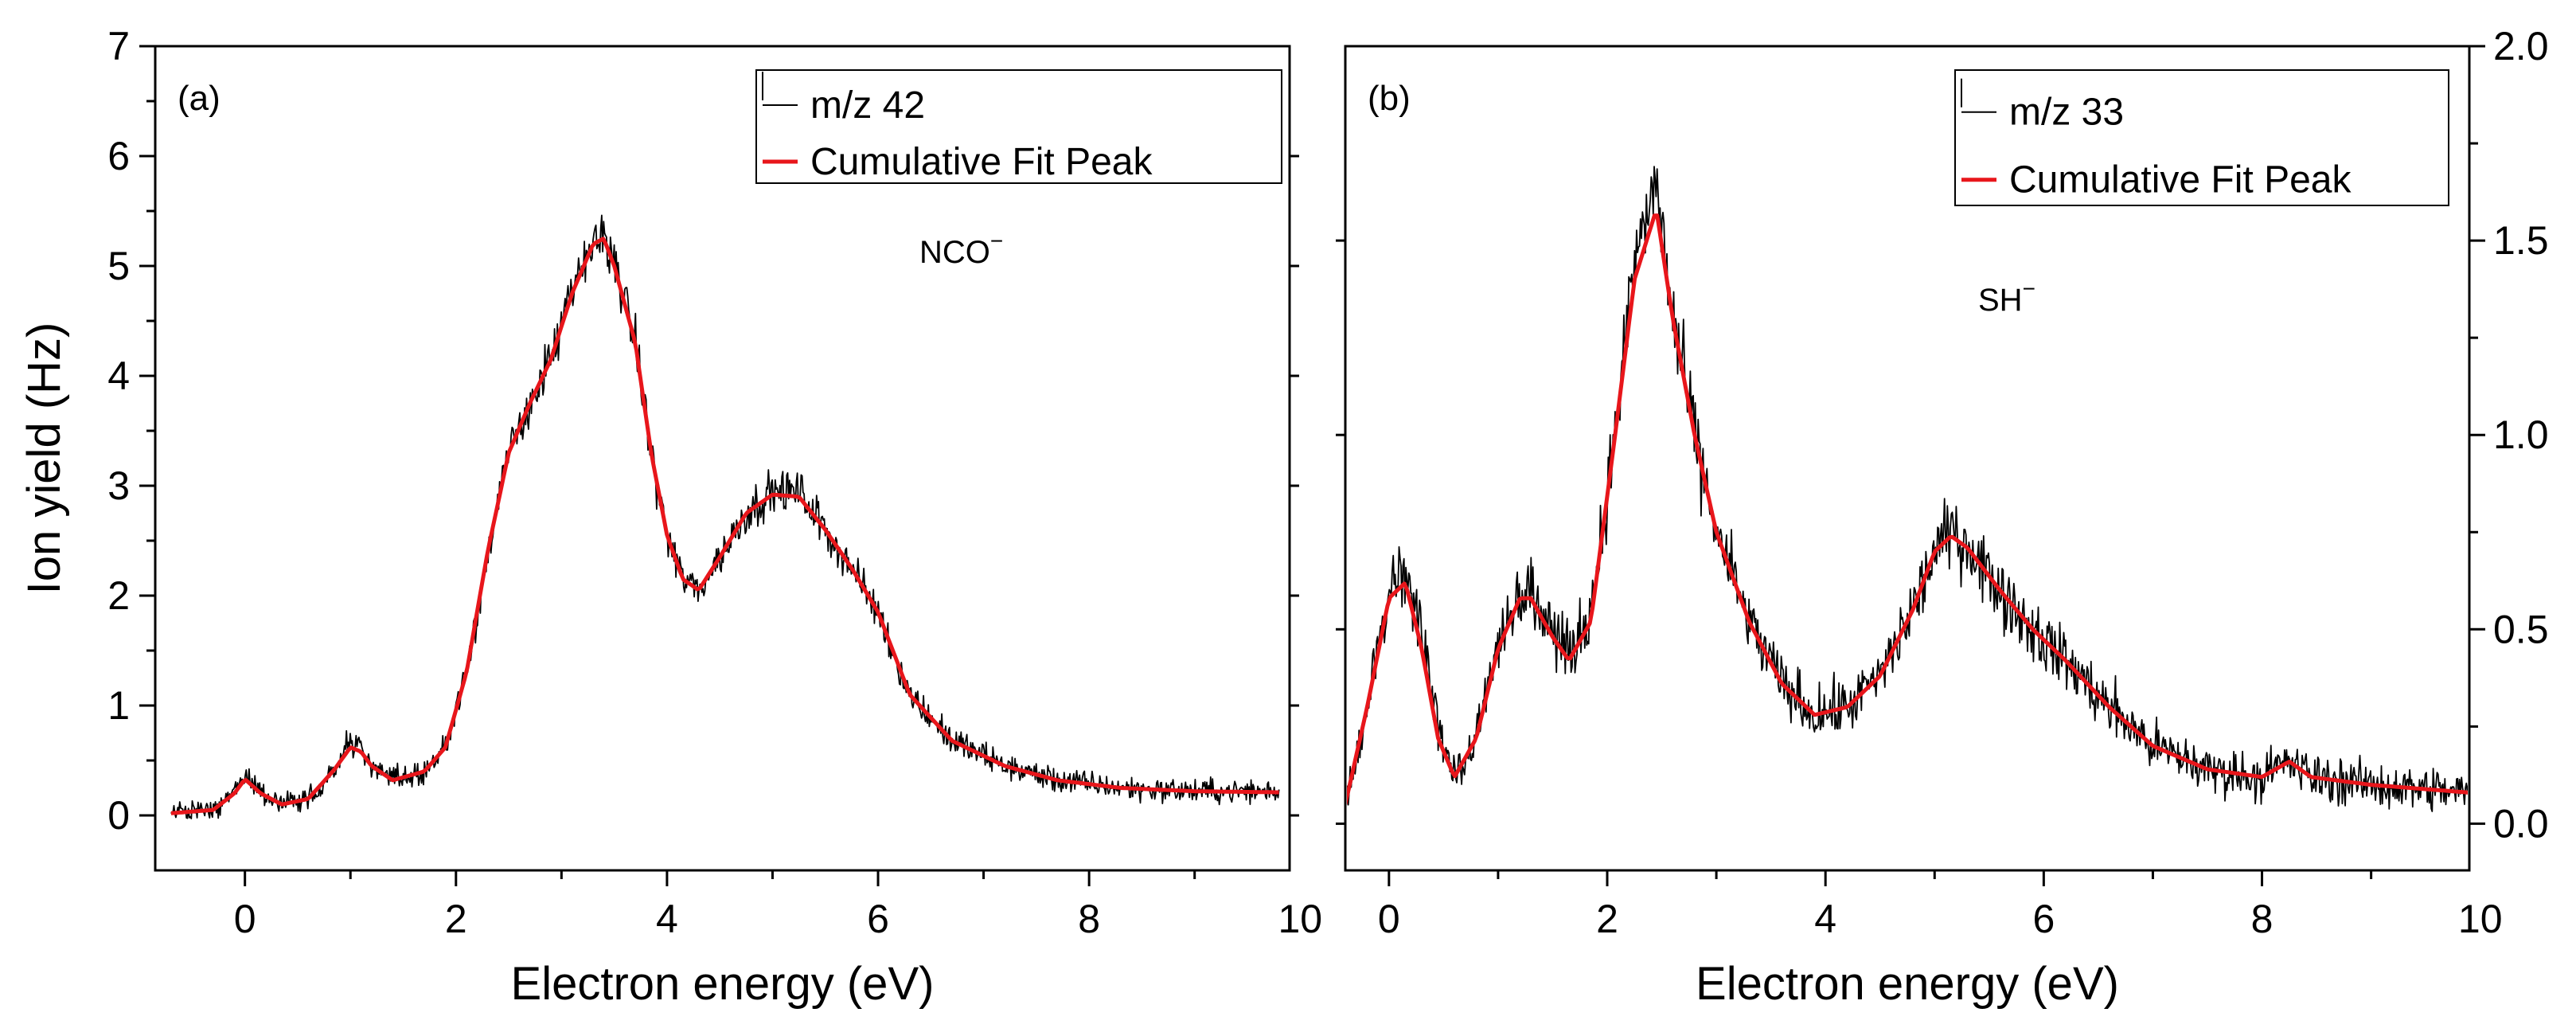 The height and width of the screenshot is (1032, 2576). Describe the element at coordinates (44, 459) in the screenshot. I see `y-axis-title: Ion yield (Hz)` at that location.